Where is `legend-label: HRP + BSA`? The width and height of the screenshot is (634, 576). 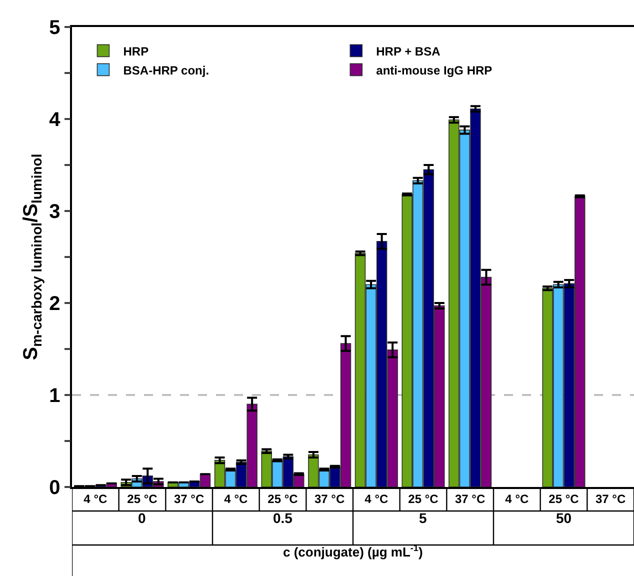
legend-label: HRP + BSA is located at coordinates (408, 51).